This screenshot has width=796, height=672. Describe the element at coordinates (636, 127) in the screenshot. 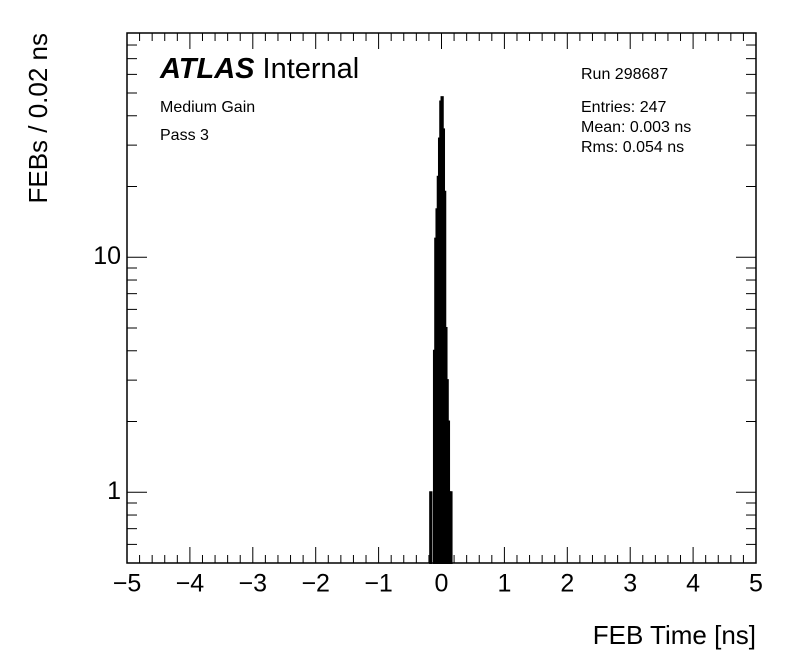

I see `stat: Mean: 0.003 ns` at that location.